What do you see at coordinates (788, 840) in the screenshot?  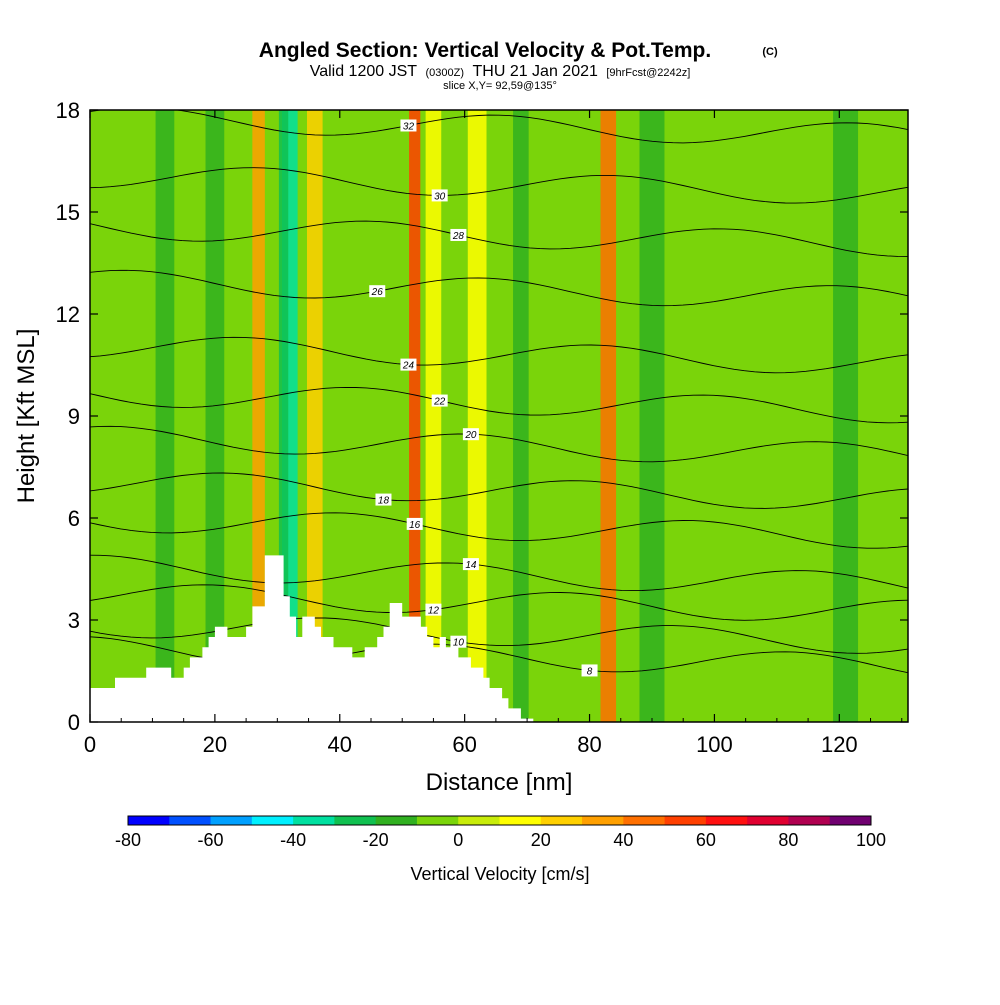 I see `colorbar-tick-label: 80` at bounding box center [788, 840].